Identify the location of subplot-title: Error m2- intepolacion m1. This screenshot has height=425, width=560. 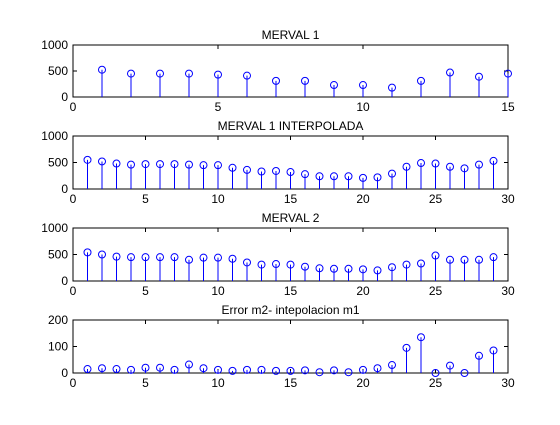
(290, 310).